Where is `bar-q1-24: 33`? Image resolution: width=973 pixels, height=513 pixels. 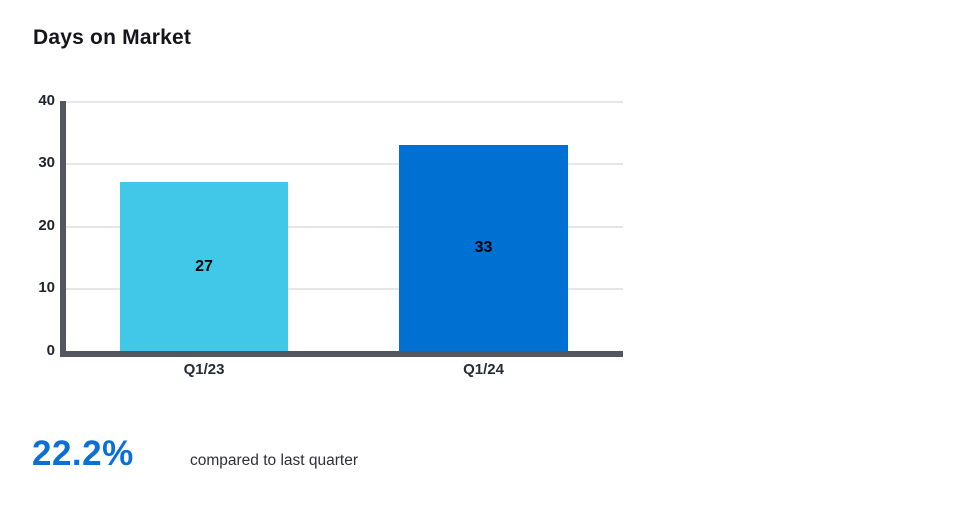 bar-q1-24: 33 is located at coordinates (483, 248).